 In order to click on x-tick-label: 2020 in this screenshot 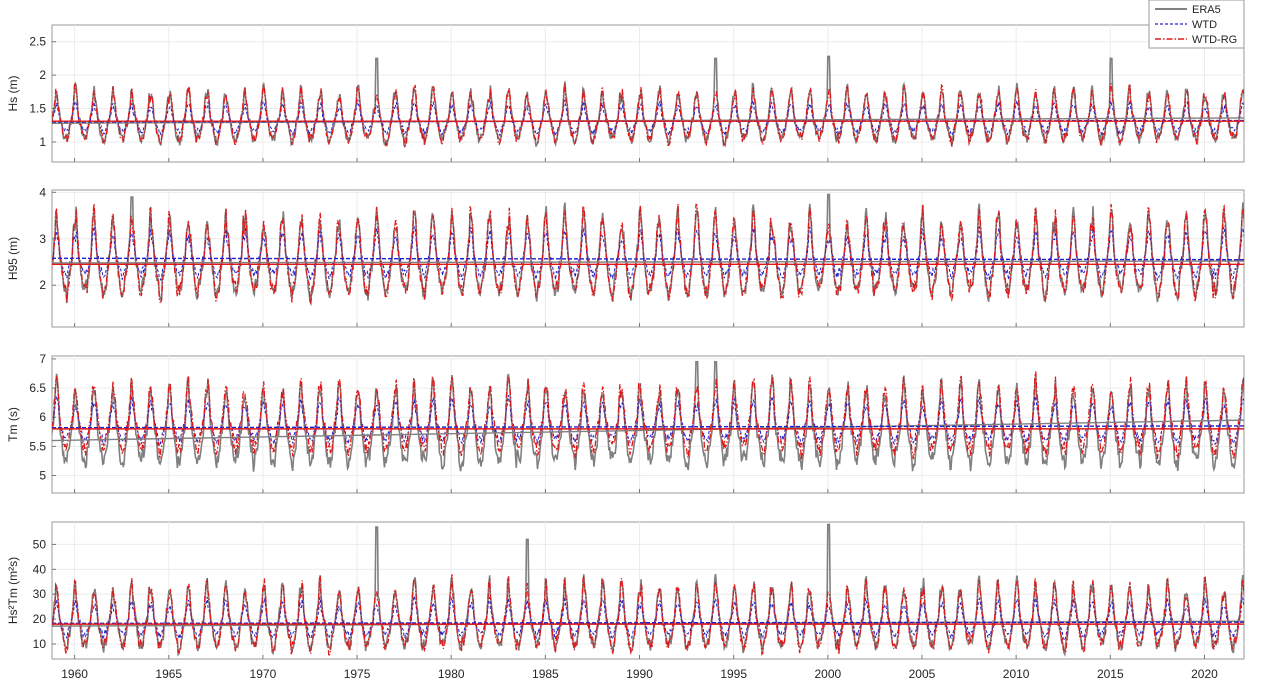, I will do `click(1204, 674)`.